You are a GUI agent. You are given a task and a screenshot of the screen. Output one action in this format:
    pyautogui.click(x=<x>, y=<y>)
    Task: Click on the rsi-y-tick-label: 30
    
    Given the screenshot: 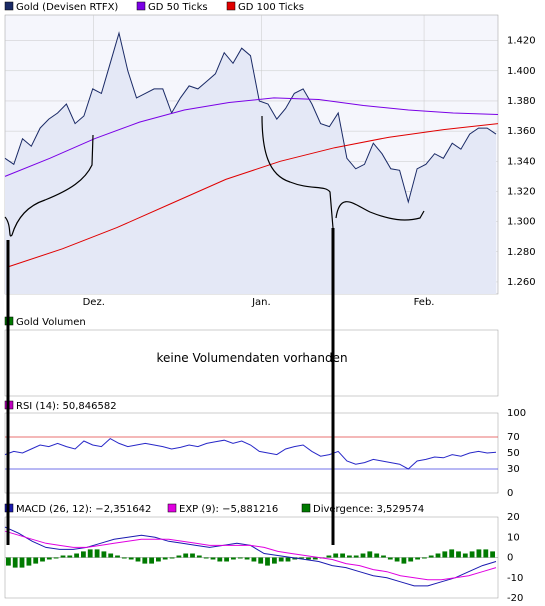 What is the action you would take?
    pyautogui.click(x=513, y=469)
    